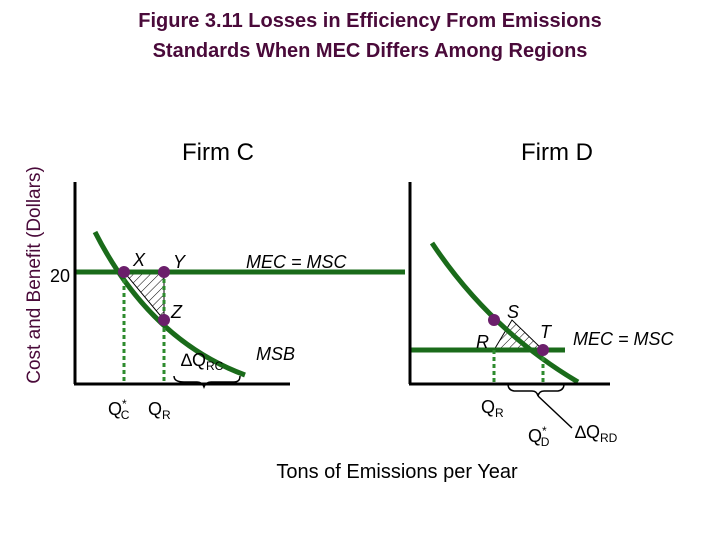  Describe the element at coordinates (539, 436) in the screenshot. I see `firm-d-q-star-label: Q* D` at that location.